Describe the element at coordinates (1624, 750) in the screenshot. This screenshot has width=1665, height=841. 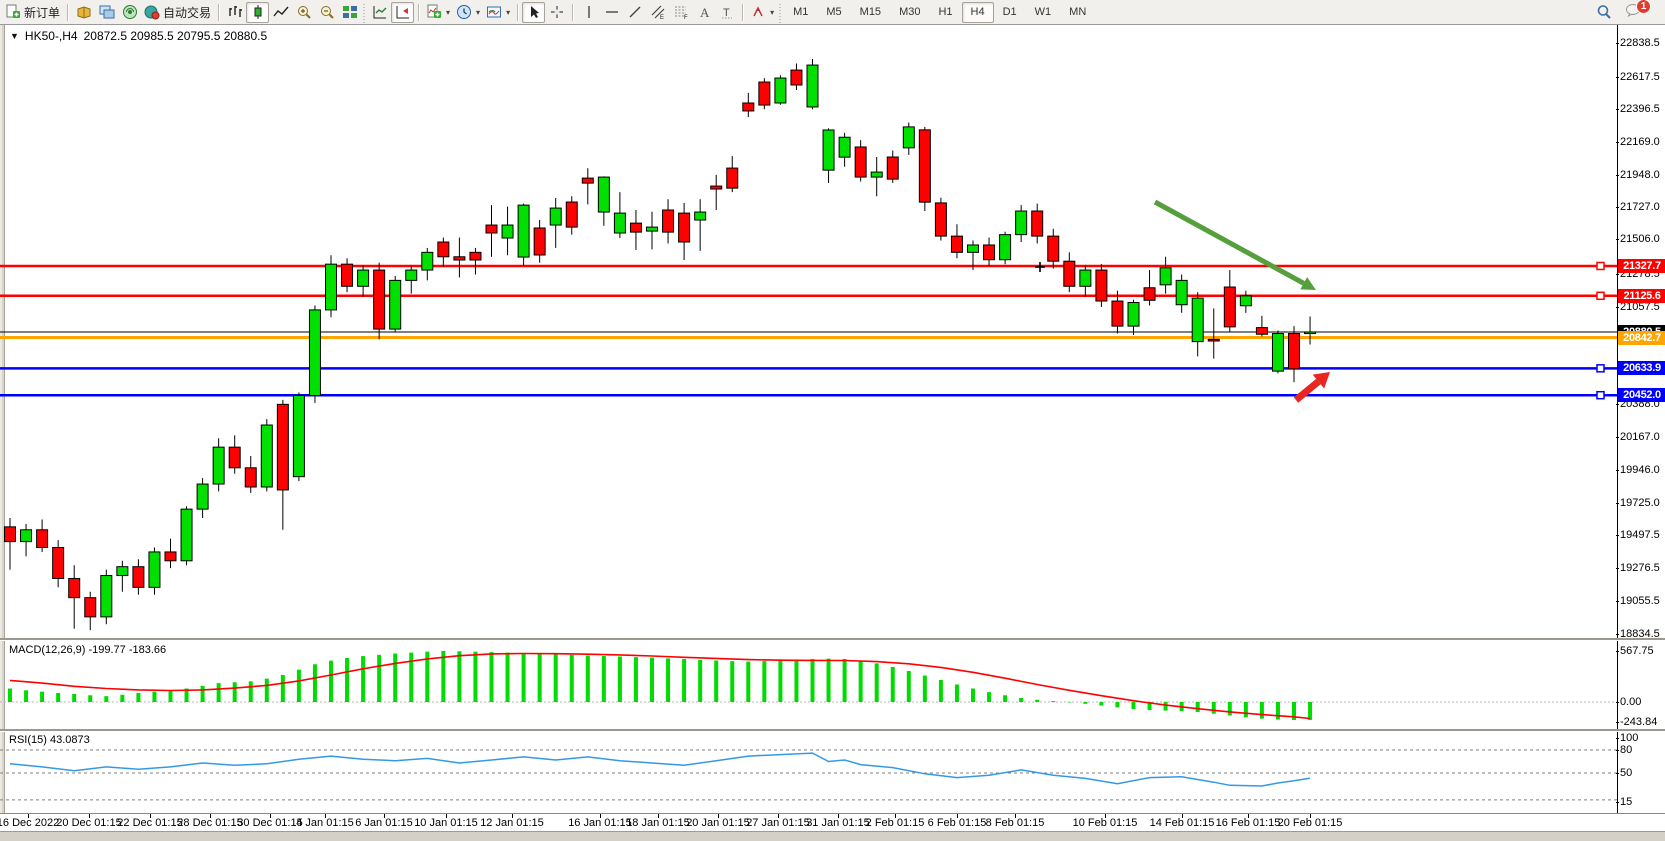
I see `rsi-axis-tick: 80` at that location.